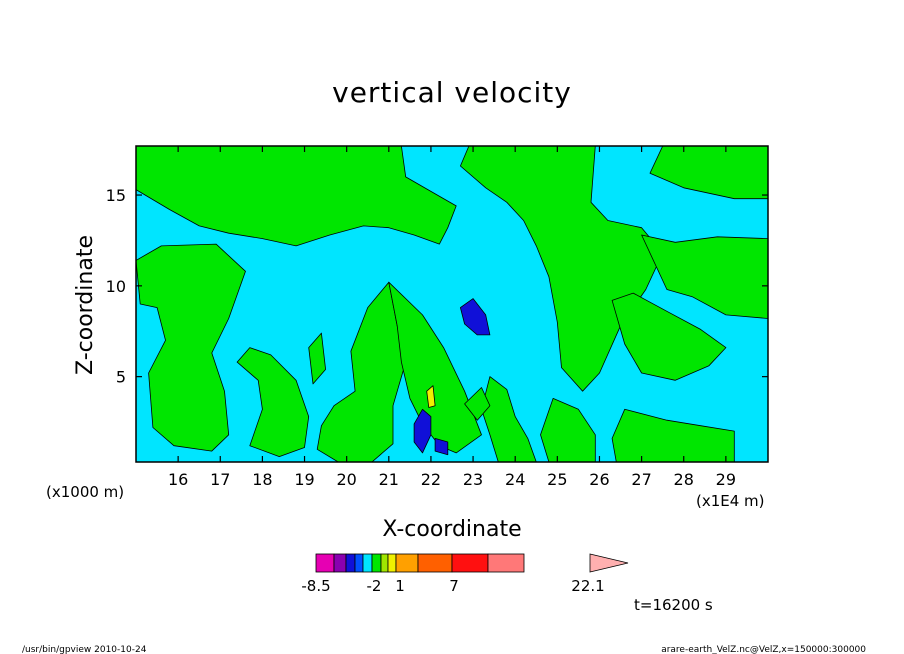 The width and height of the screenshot is (904, 654). Describe the element at coordinates (730, 501) in the screenshot. I see `x-scale-note: (x1E4 m)` at that location.